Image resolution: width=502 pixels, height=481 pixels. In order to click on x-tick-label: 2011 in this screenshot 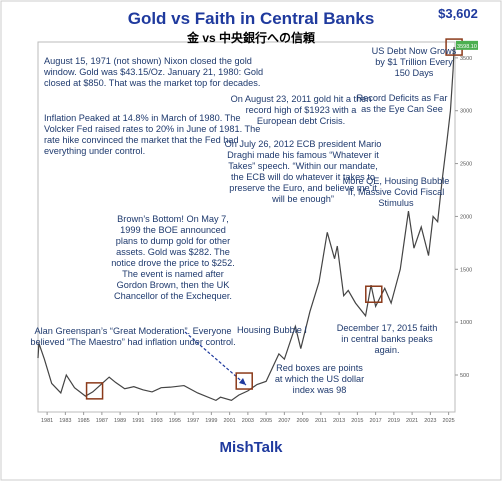, I will do `click(321, 421)`.